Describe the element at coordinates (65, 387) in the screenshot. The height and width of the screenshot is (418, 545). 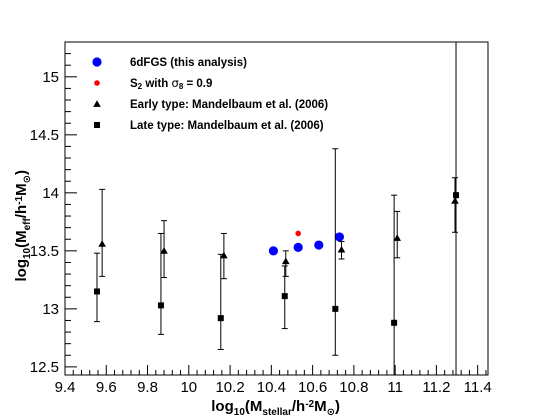
I see `x-tick-label: 9.4` at that location.